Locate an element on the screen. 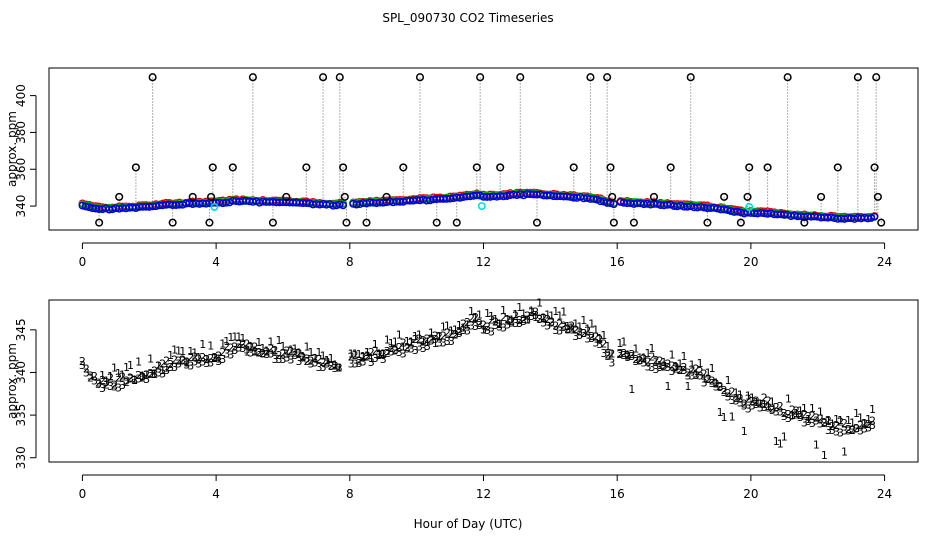  top-y-tick-label: 380 is located at coordinates (21, 132).